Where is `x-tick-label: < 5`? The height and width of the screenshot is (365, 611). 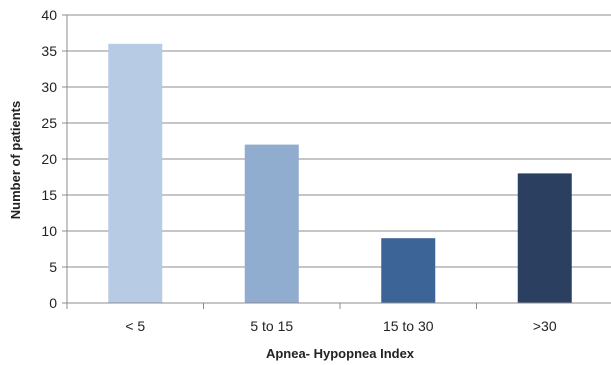 x-tick-label: < 5 is located at coordinates (135, 326).